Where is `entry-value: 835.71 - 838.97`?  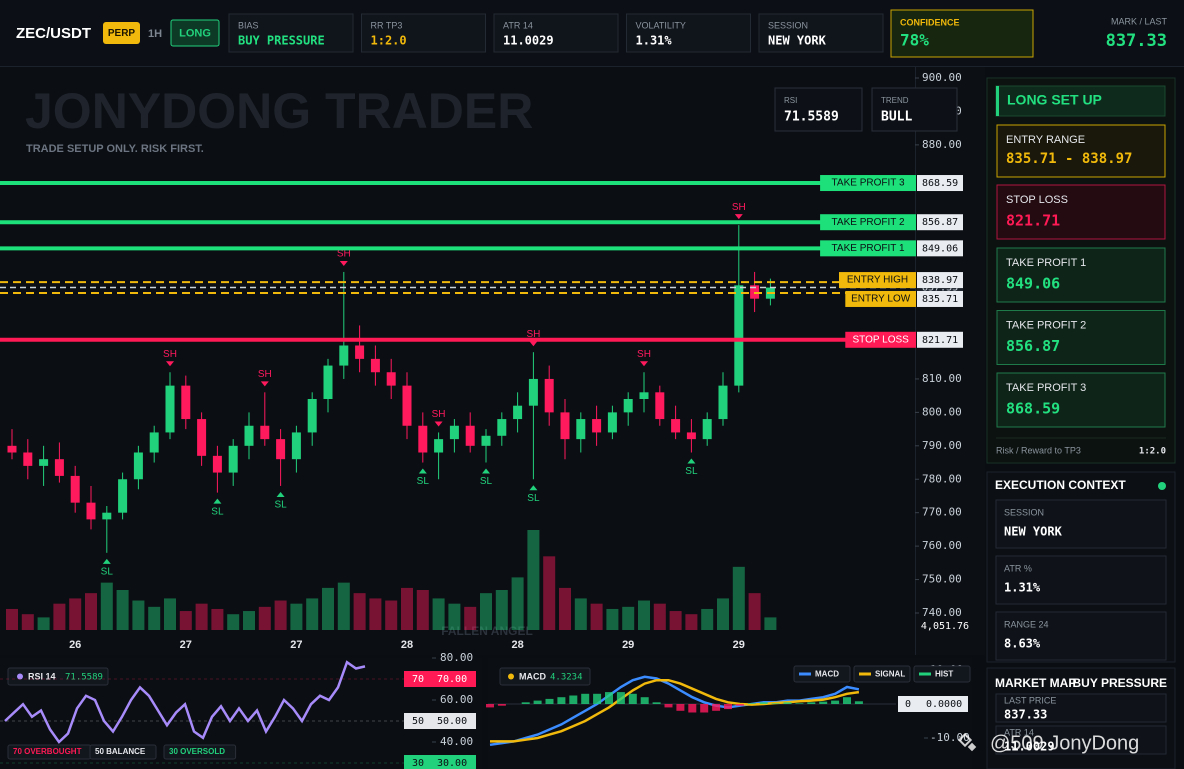
entry-value: 835.71 - 838.97 is located at coordinates (1069, 159).